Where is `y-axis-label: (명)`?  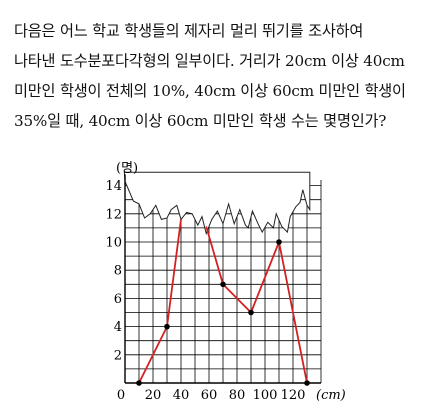 y-axis-label: (명) is located at coordinates (127, 168).